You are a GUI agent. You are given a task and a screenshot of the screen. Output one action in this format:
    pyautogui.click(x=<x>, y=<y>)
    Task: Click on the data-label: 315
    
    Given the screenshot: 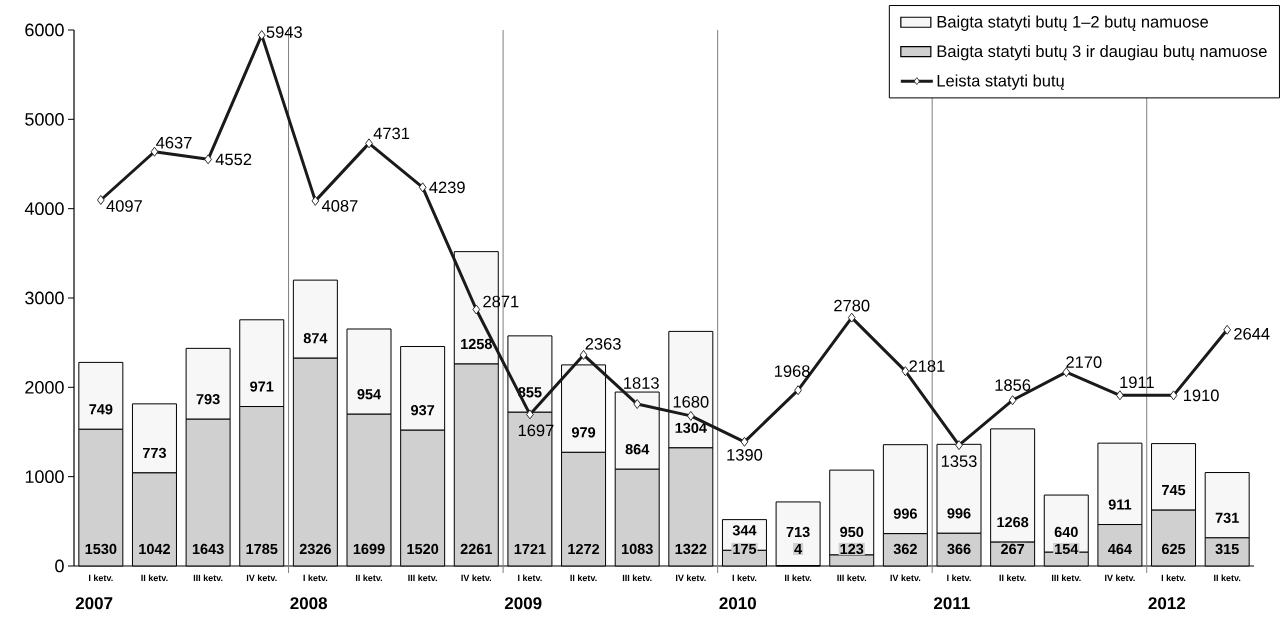 What is the action you would take?
    pyautogui.click(x=1227, y=549)
    